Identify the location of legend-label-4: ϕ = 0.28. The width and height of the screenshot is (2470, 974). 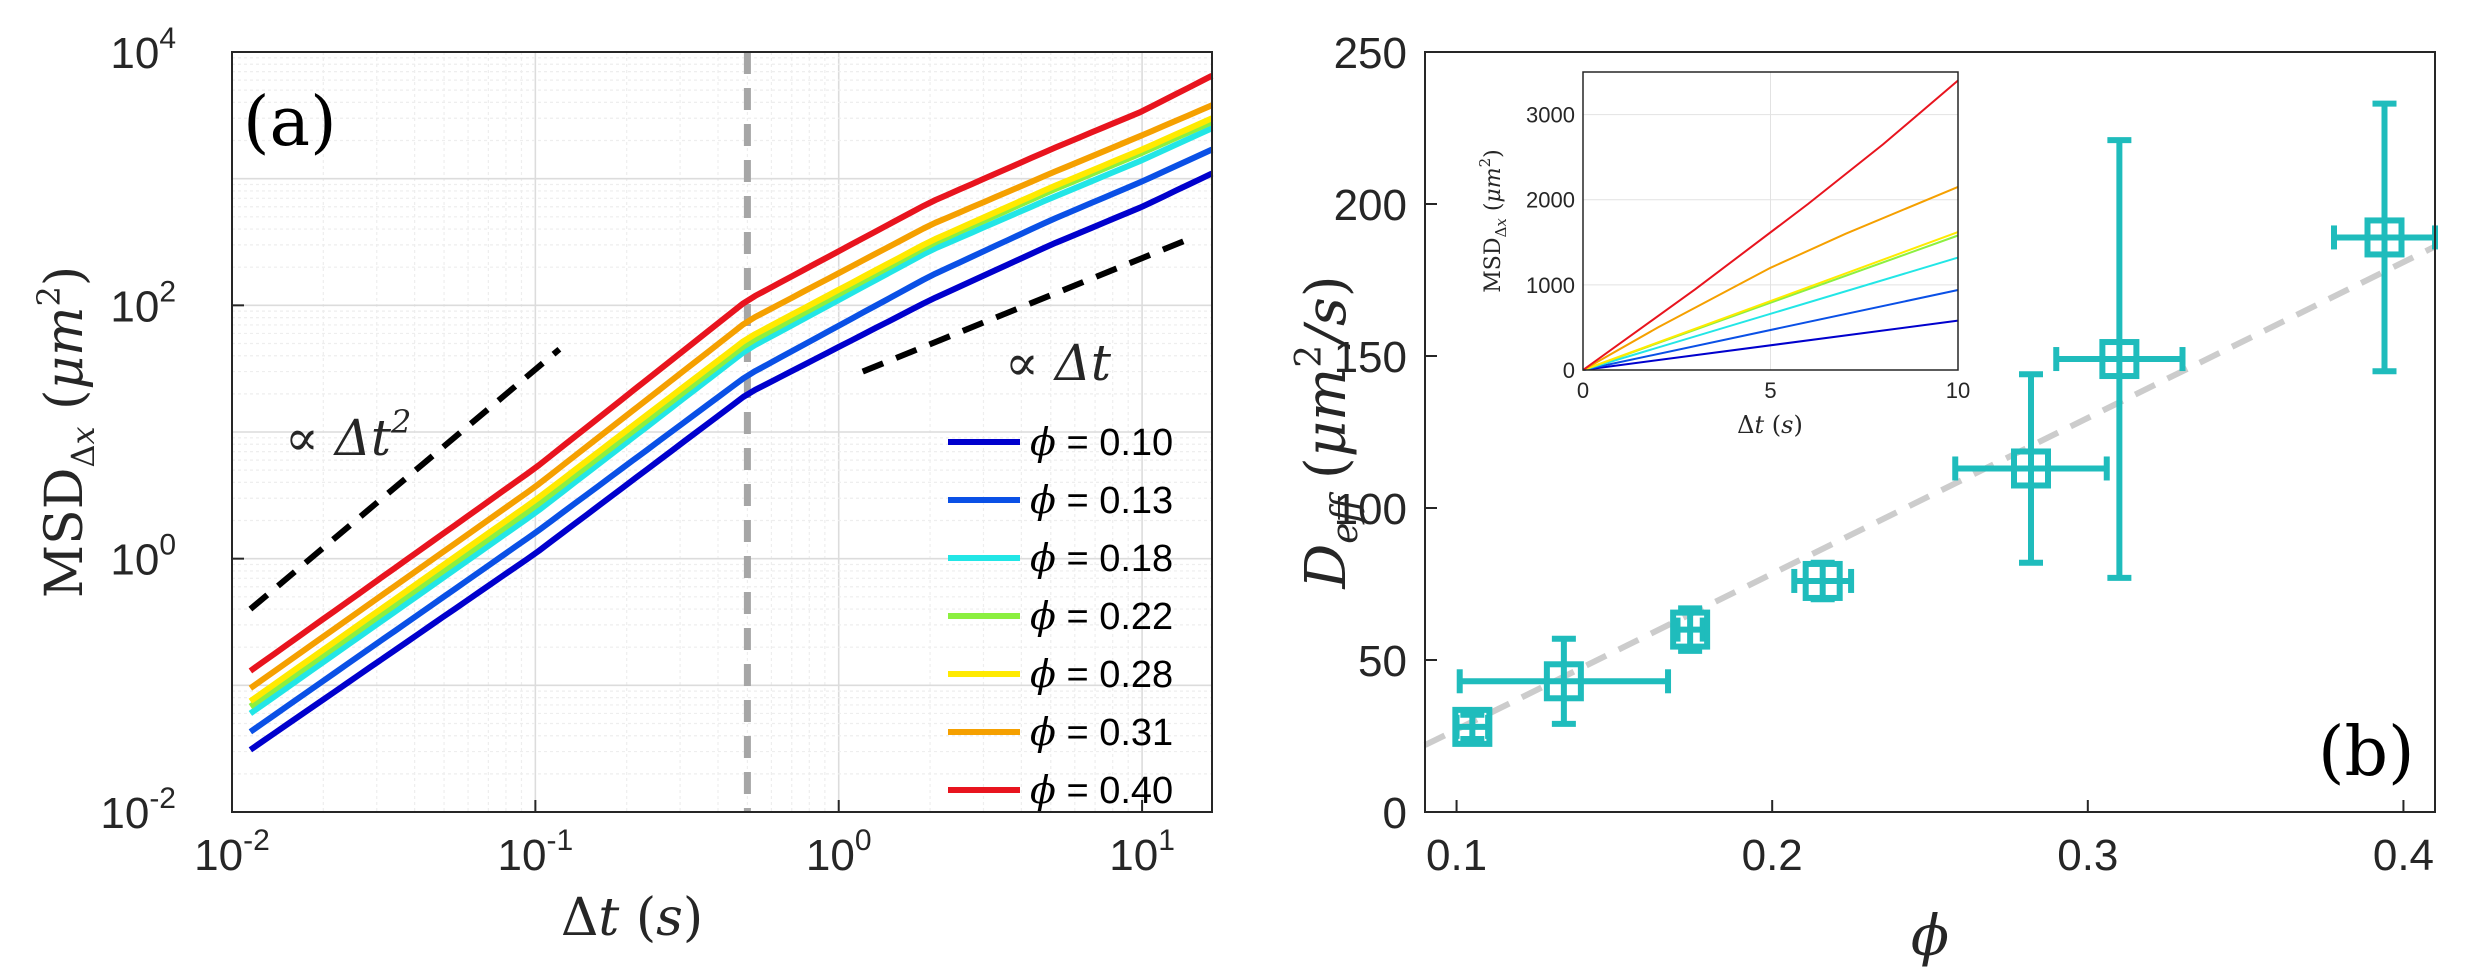
(1101, 674).